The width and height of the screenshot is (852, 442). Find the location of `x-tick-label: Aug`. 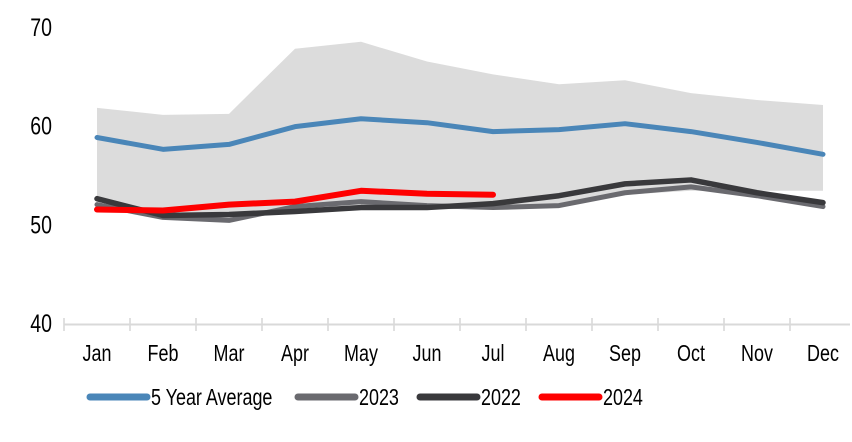

x-tick-label: Aug is located at coordinates (559, 353).